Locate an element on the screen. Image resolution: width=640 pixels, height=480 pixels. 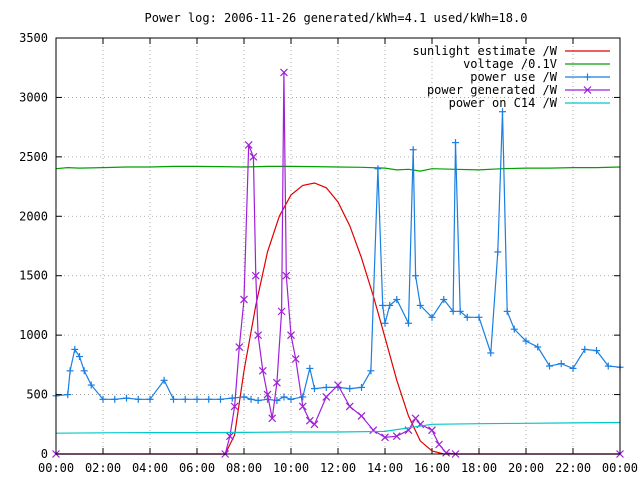
x-tick-label: 12:00 is located at coordinates (338, 468).